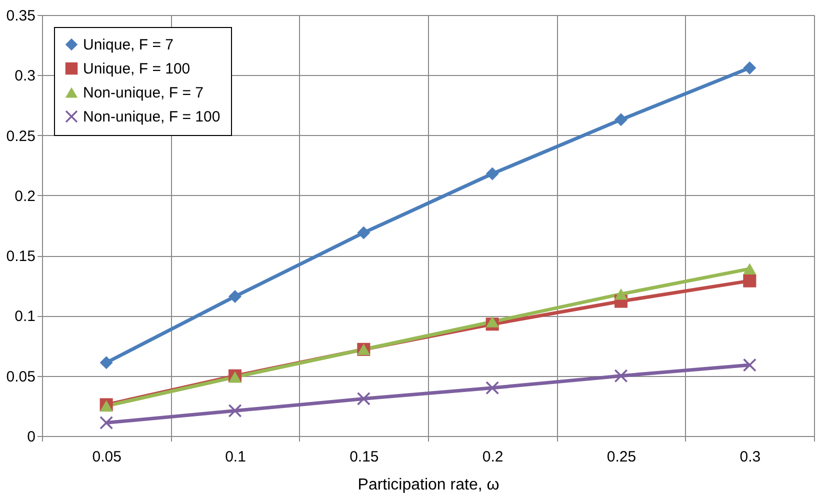  Describe the element at coordinates (107, 457) in the screenshot. I see `x-tick-label: 0.05` at that location.